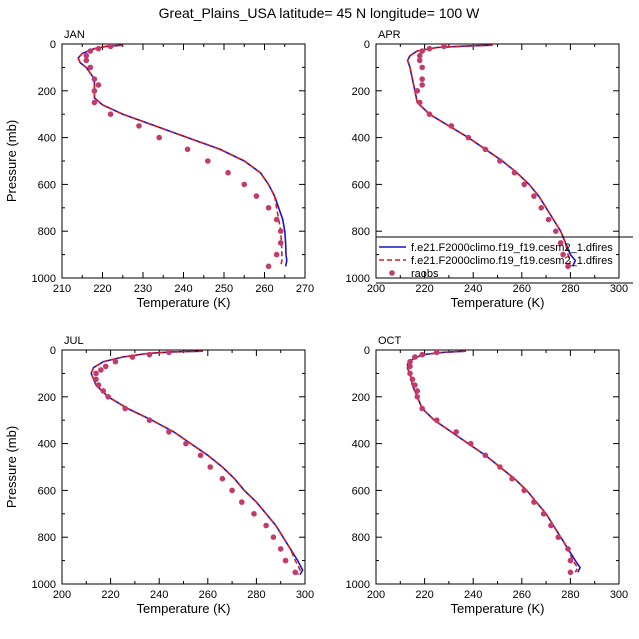 The width and height of the screenshot is (639, 639). Describe the element at coordinates (390, 341) in the screenshot. I see `panel-label: OCT` at that location.